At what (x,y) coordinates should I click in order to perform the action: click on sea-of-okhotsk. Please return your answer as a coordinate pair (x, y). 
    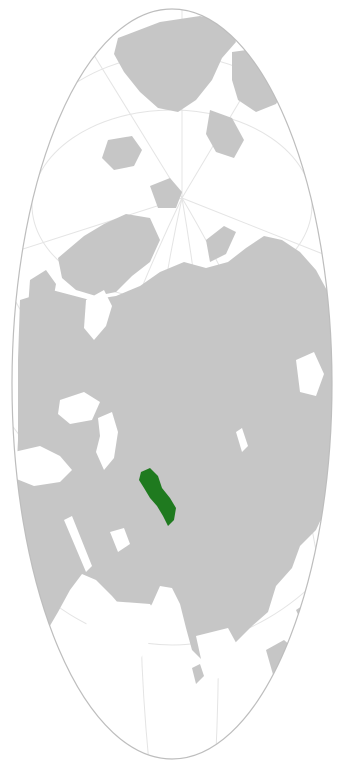
    Looking at the image, I should click on (310, 374).